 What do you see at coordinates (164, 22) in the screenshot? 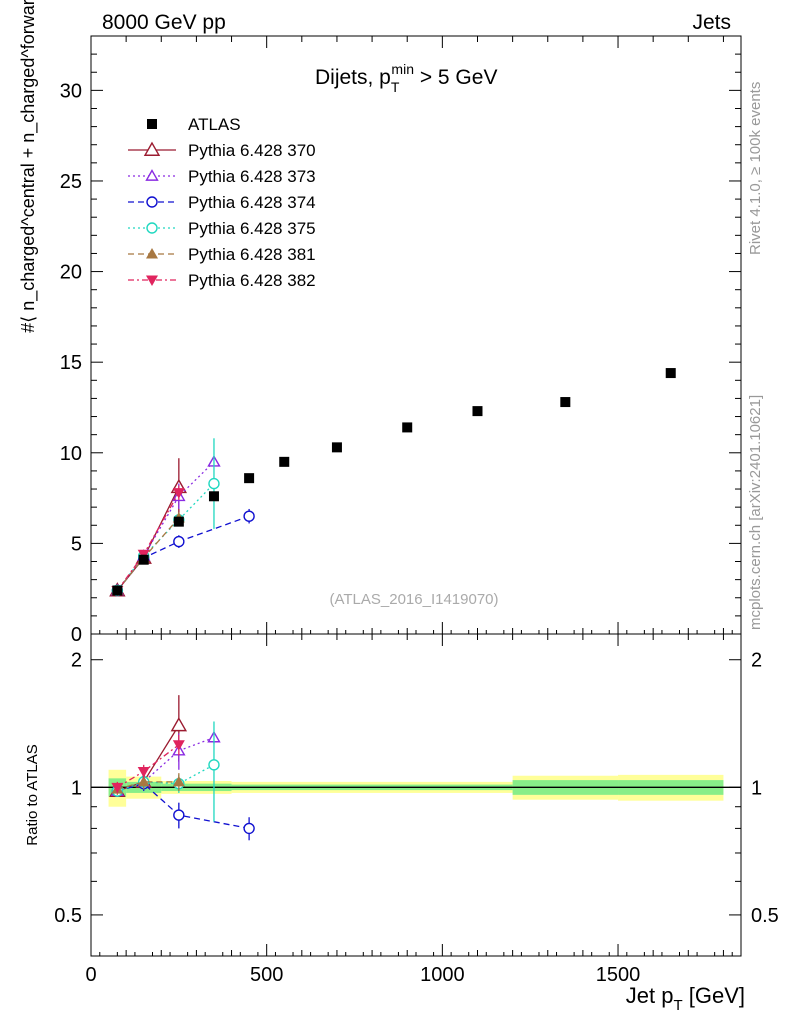
I see `header-left: 8000 GeV pp` at bounding box center [164, 22].